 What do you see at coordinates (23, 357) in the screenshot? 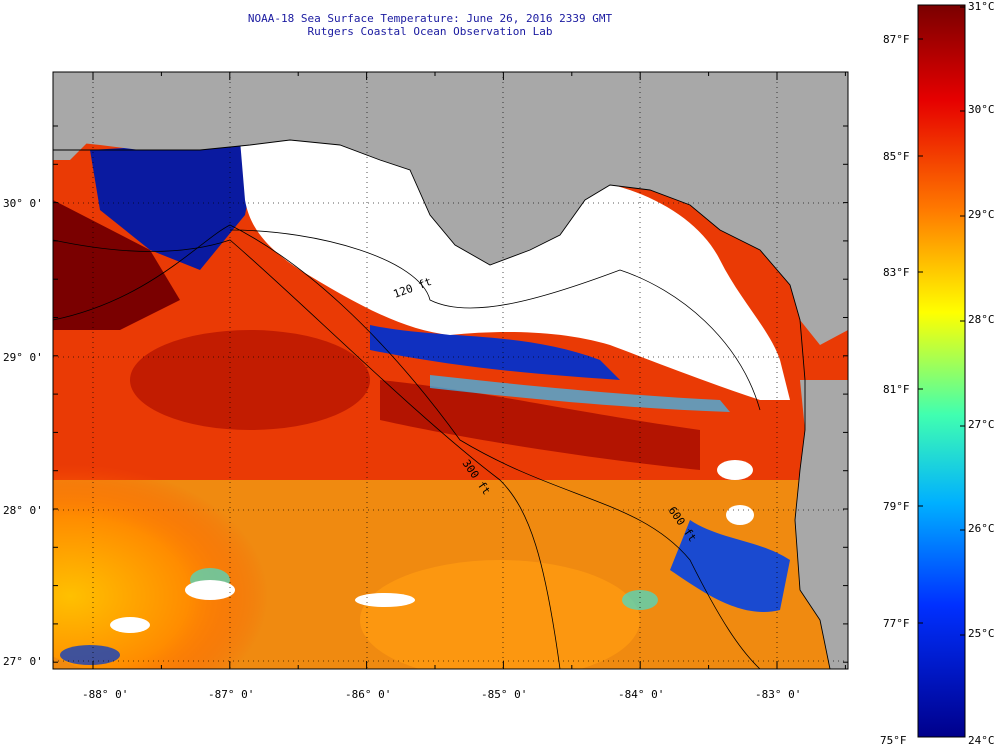
I see `lat-label-29: 29° 0'` at bounding box center [23, 357].